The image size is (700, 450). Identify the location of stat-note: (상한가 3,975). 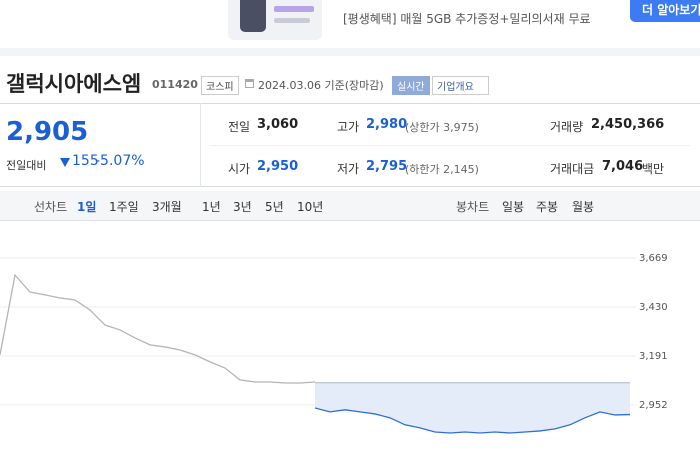
(442, 127).